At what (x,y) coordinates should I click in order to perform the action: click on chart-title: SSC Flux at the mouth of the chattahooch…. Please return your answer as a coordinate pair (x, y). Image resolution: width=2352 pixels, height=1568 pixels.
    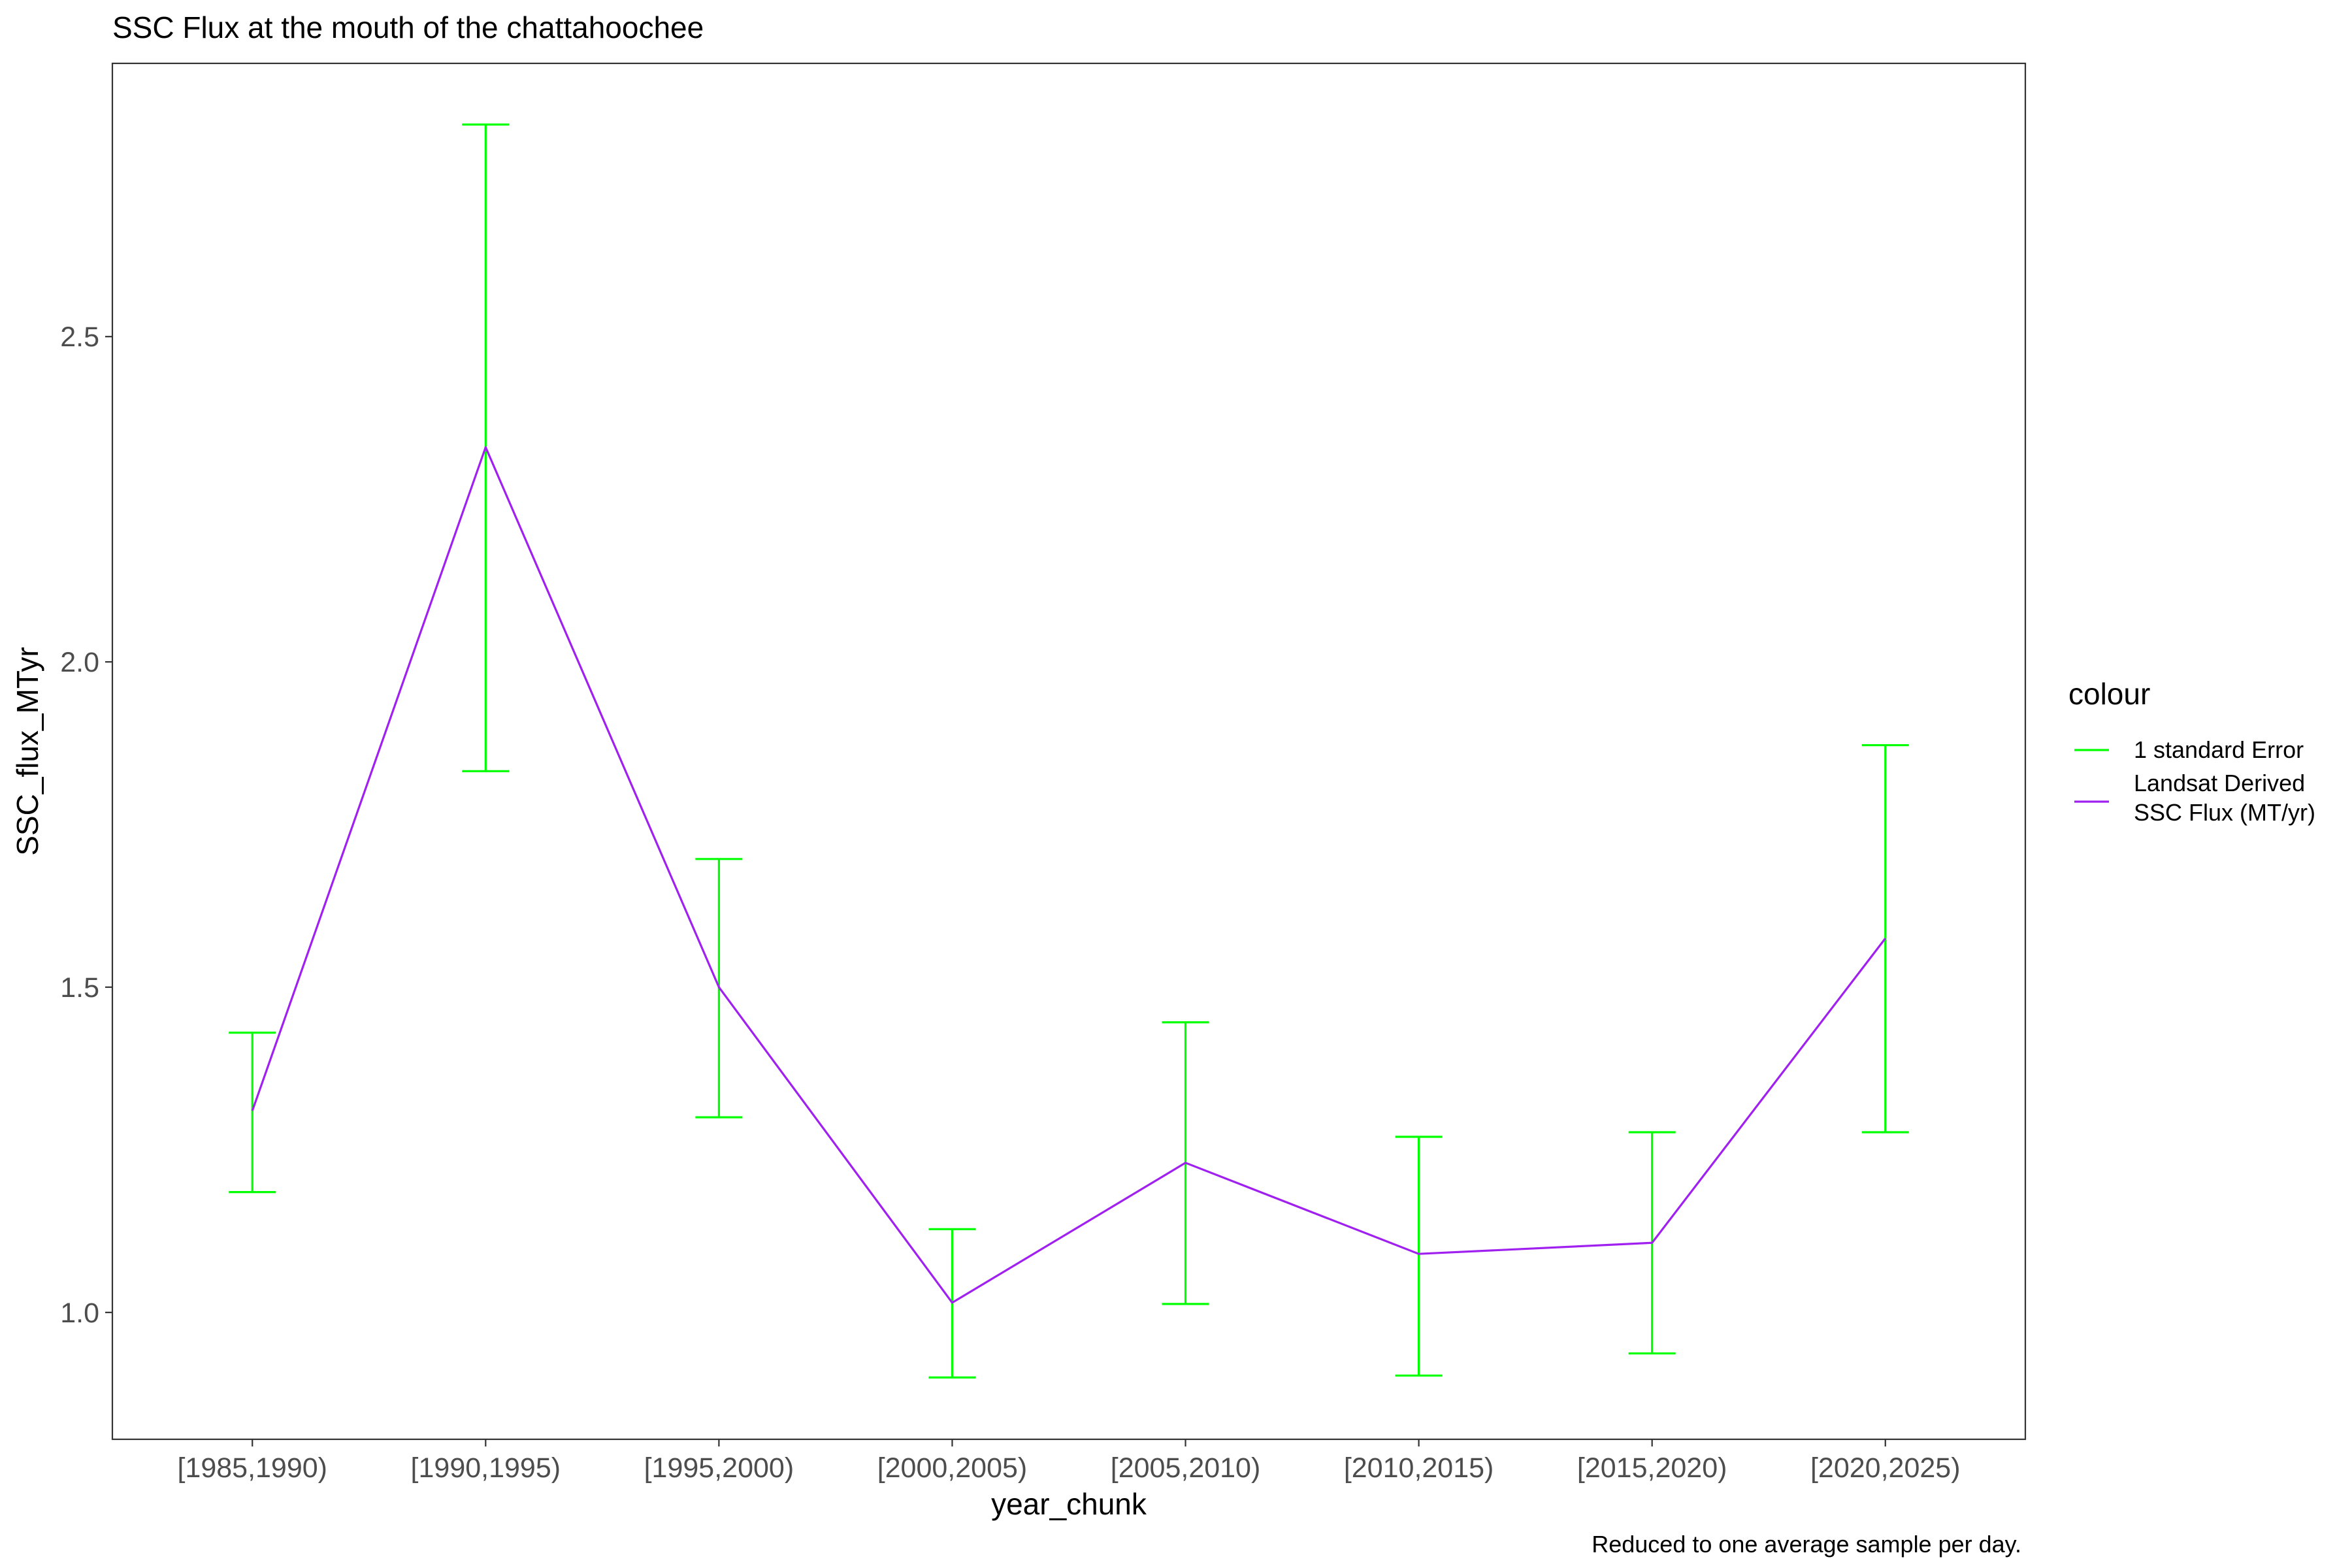
    Looking at the image, I should click on (408, 27).